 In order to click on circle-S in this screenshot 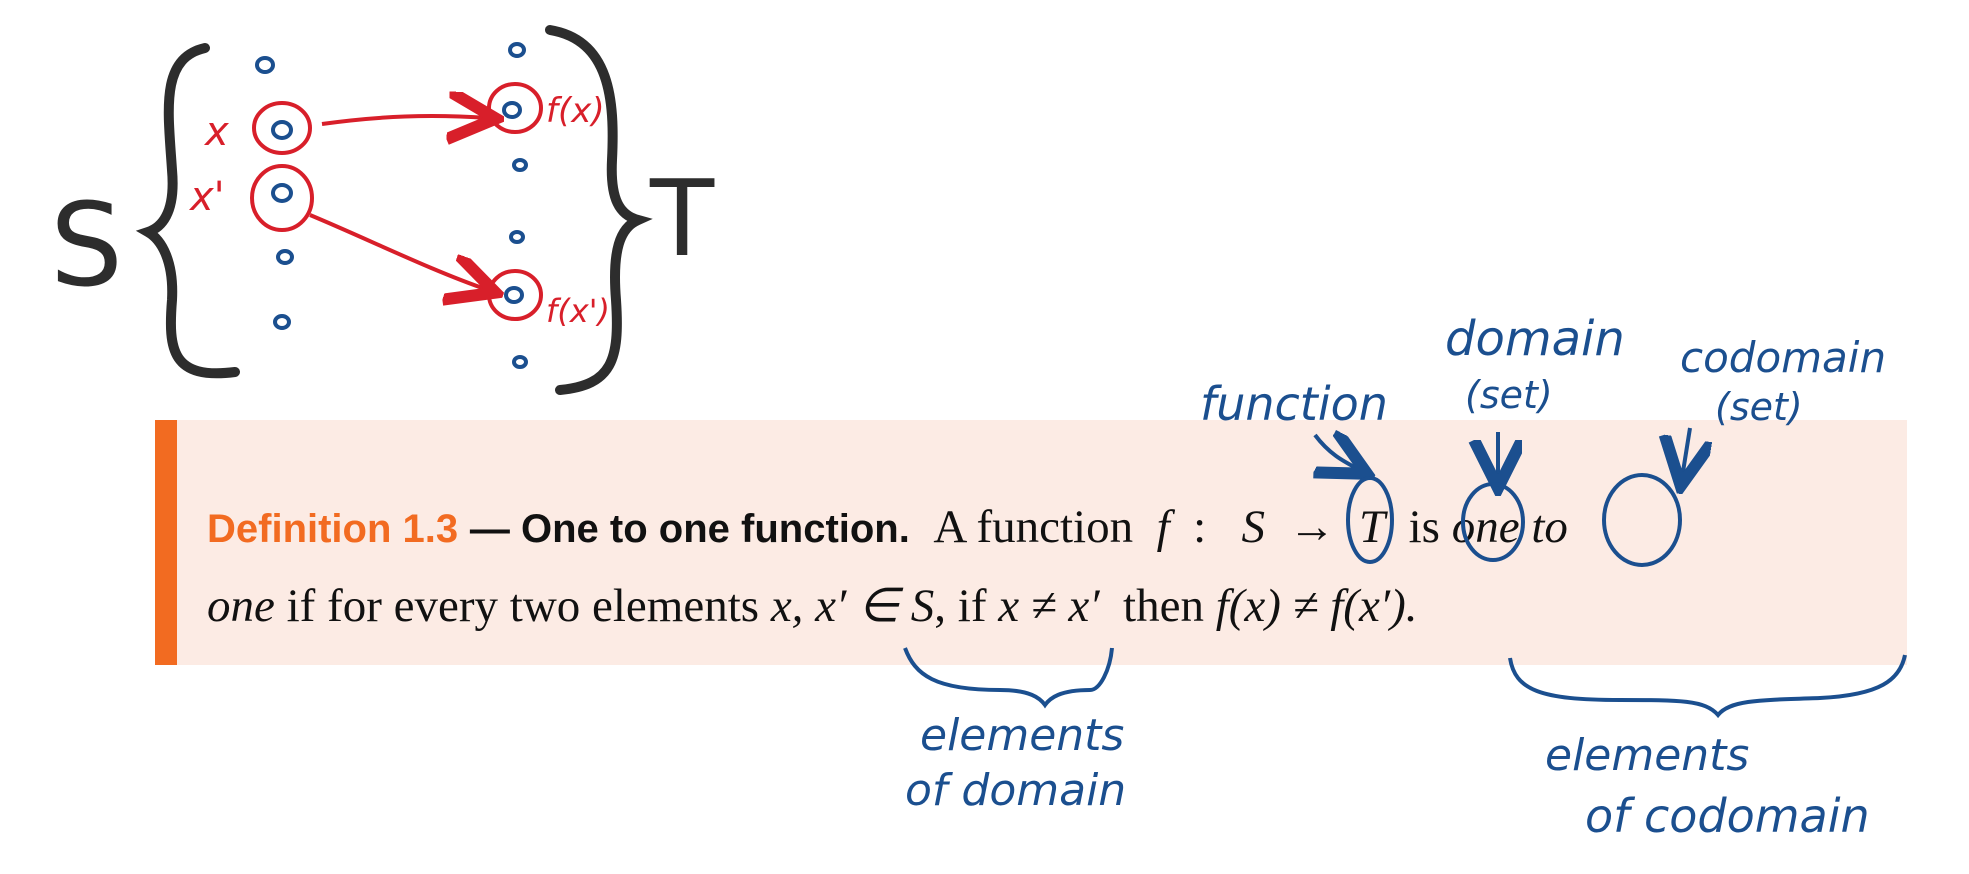, I will do `click(1493, 522)`.